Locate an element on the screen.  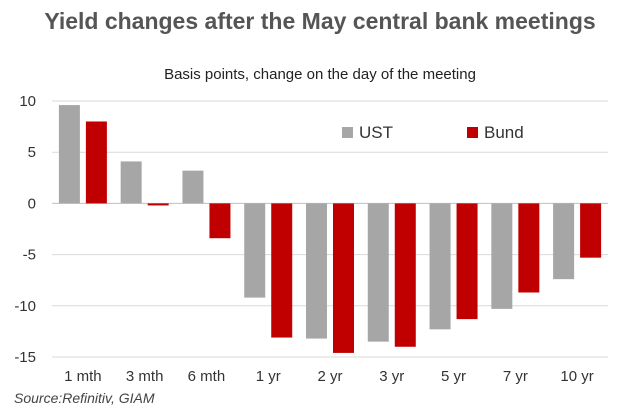
bar-bund-3-yr is located at coordinates (405, 275).